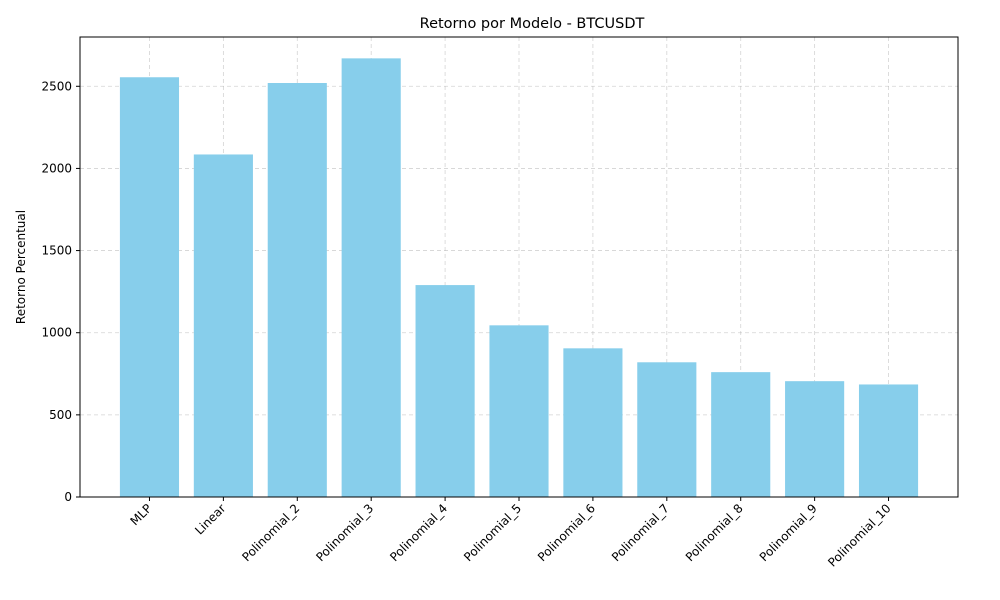  I want to click on y-tick-label: 0, so click(68, 497).